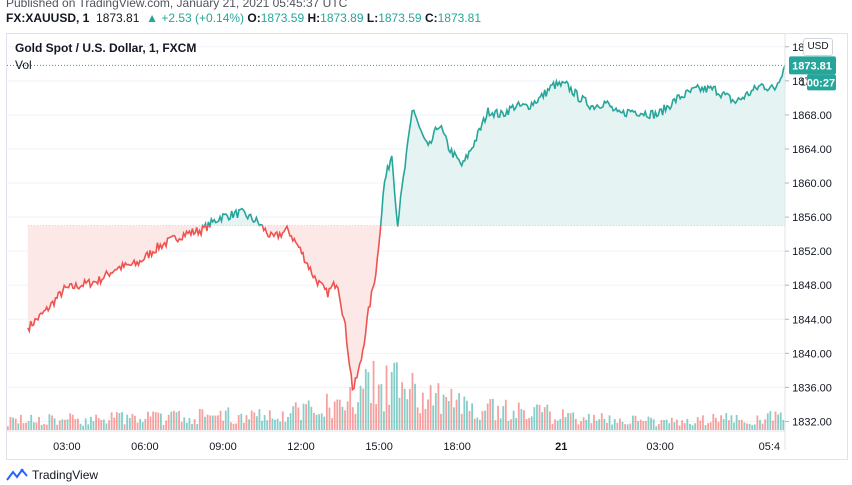 The image size is (852, 485). Describe the element at coordinates (400, 18) in the screenshot. I see `low-value: 1873.59` at that location.